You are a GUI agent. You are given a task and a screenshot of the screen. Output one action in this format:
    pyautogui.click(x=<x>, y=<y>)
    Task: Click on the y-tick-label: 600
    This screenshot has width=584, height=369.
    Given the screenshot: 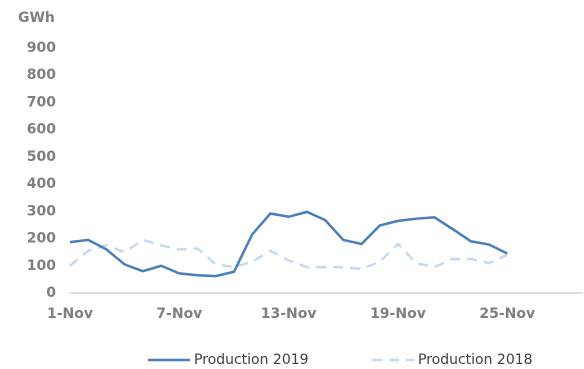 What is the action you would take?
    pyautogui.click(x=41, y=130)
    